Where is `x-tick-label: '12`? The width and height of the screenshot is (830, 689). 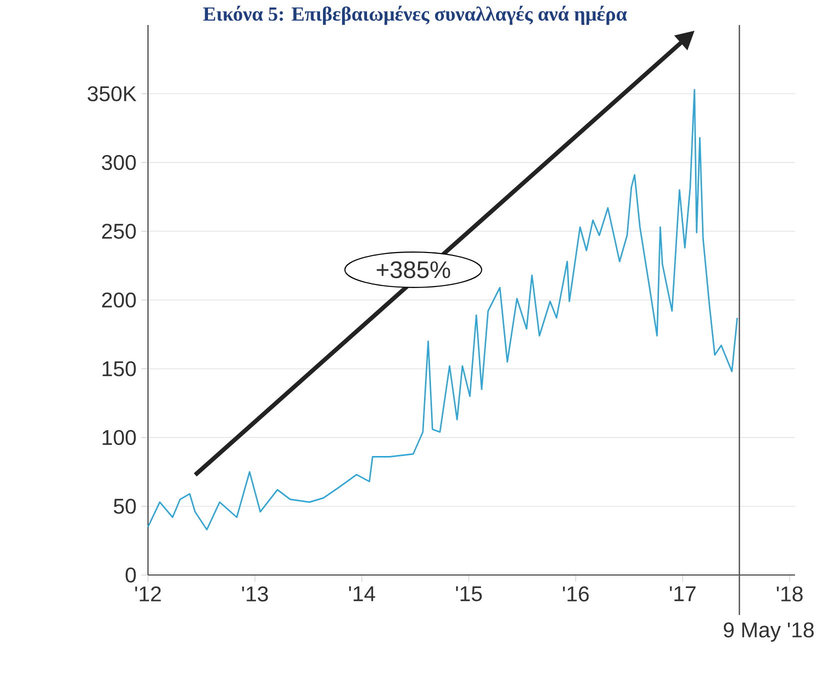
x-tick-label: '12 is located at coordinates (148, 594).